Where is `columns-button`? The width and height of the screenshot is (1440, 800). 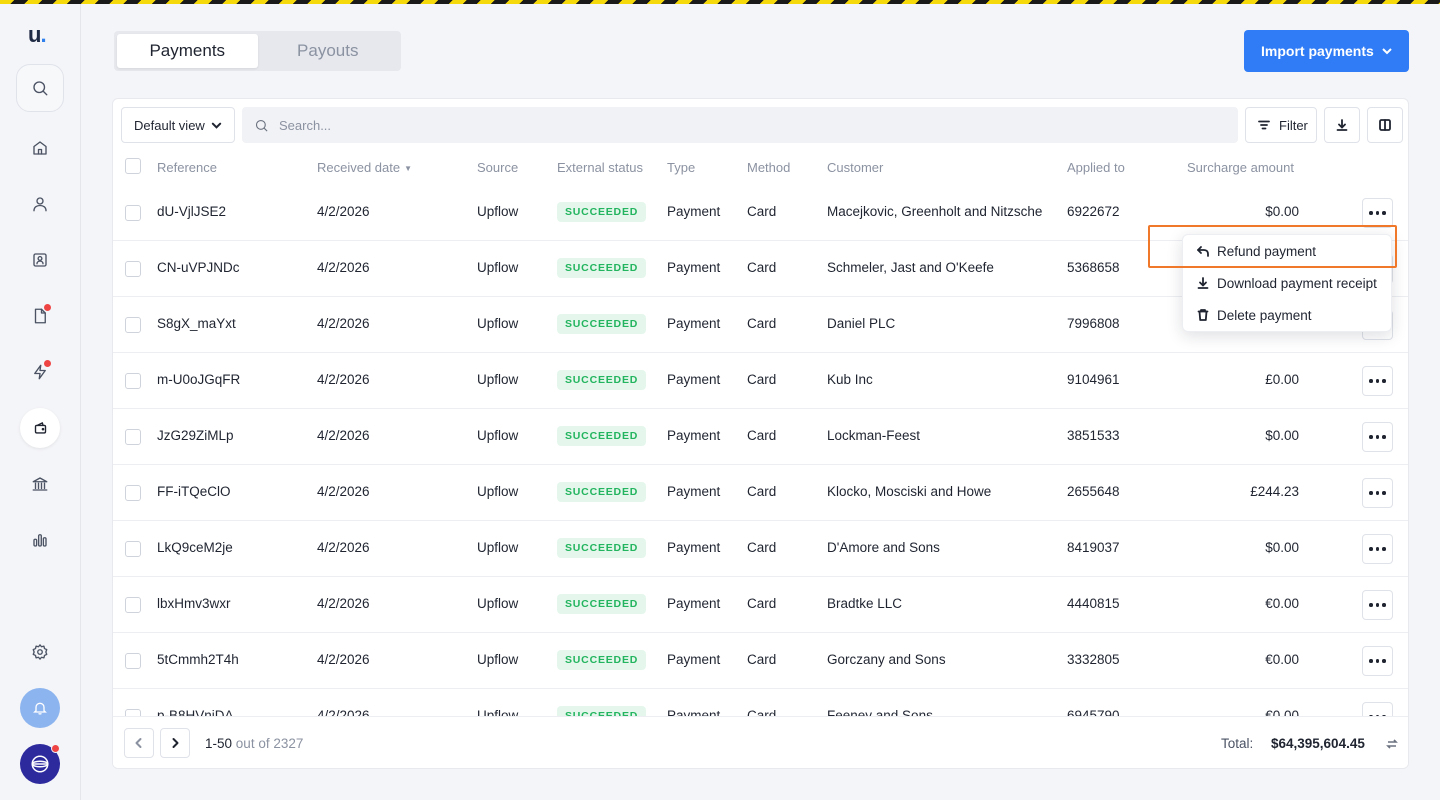
columns-button is located at coordinates (1385, 125).